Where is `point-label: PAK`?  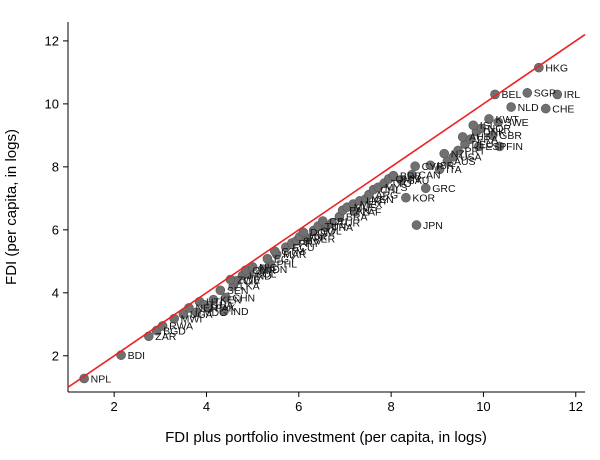 point-label: PAK is located at coordinates (225, 309).